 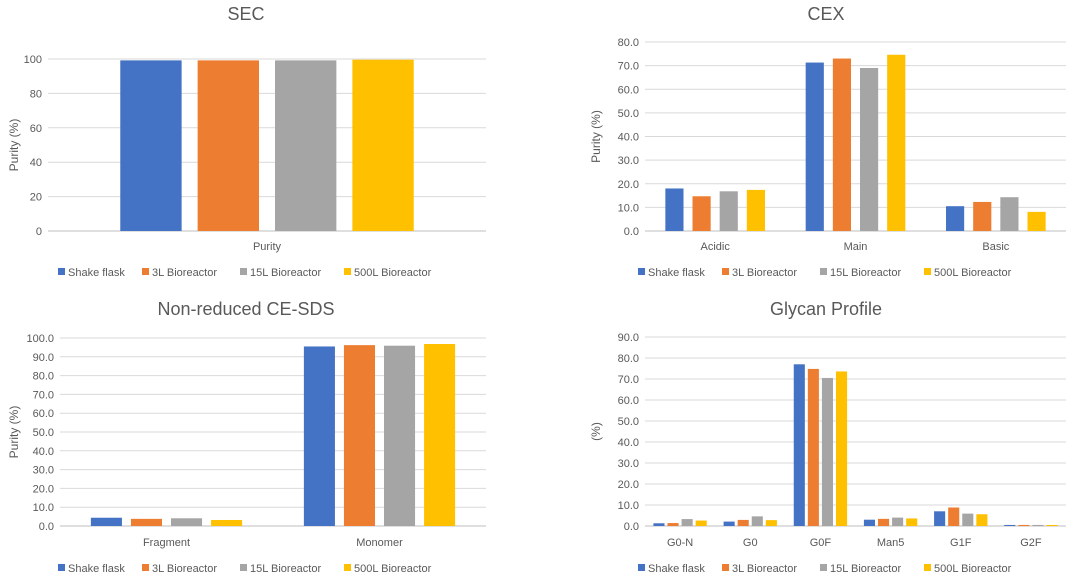 What do you see at coordinates (814, 147) in the screenshot?
I see `bar-main-shake-flask` at bounding box center [814, 147].